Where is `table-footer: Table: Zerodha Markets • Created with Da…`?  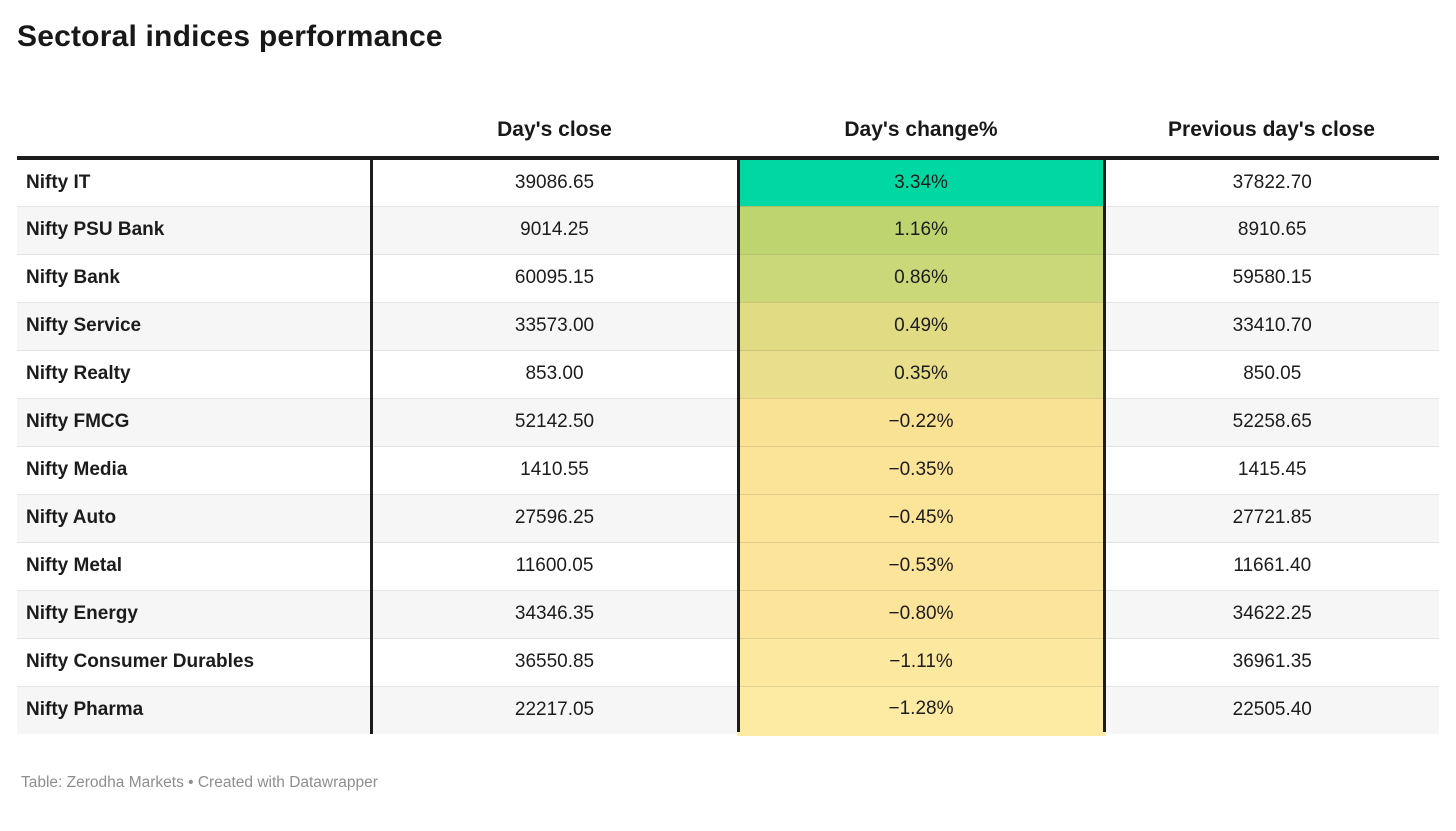
table-footer: Table: Zerodha Markets • Created with Da… is located at coordinates (728, 783).